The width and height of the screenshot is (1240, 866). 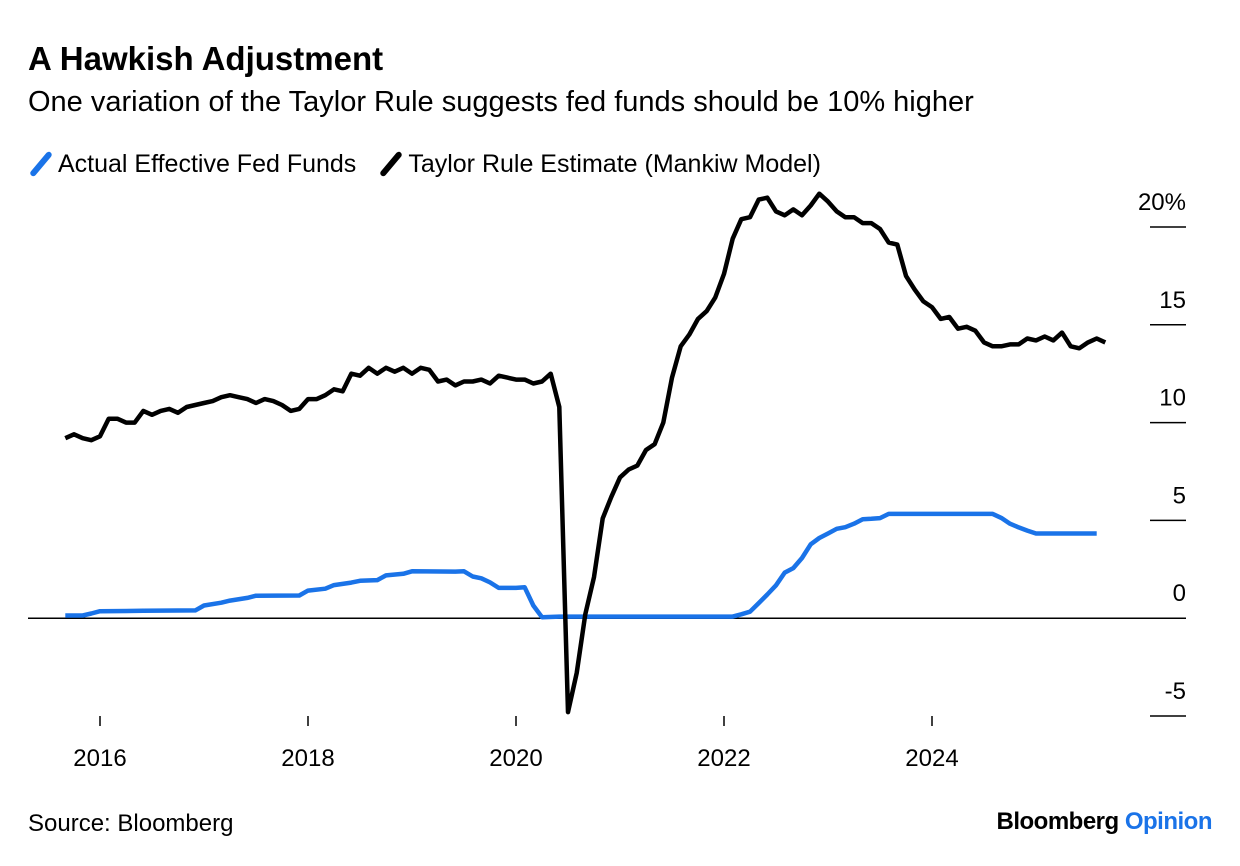 What do you see at coordinates (206, 58) in the screenshot?
I see `chart-title: A Hawkish Adjustment` at bounding box center [206, 58].